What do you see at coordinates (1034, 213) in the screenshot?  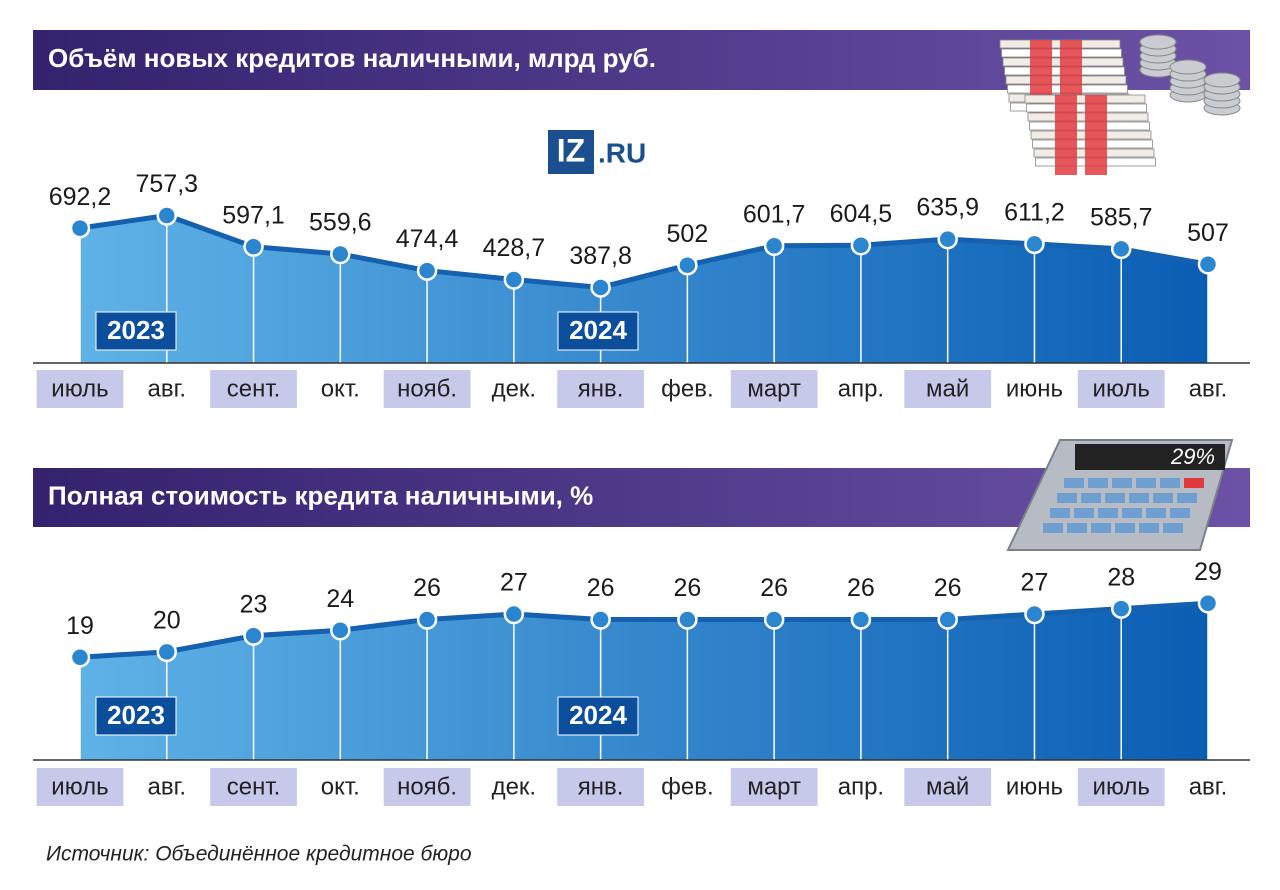 I see `value-label: 611,2` at bounding box center [1034, 213].